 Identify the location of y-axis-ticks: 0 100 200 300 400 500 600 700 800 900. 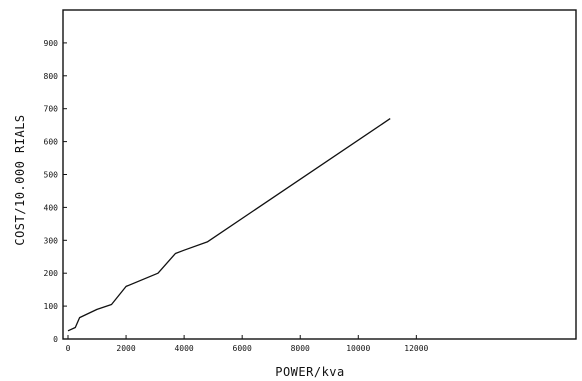
(55, 191).